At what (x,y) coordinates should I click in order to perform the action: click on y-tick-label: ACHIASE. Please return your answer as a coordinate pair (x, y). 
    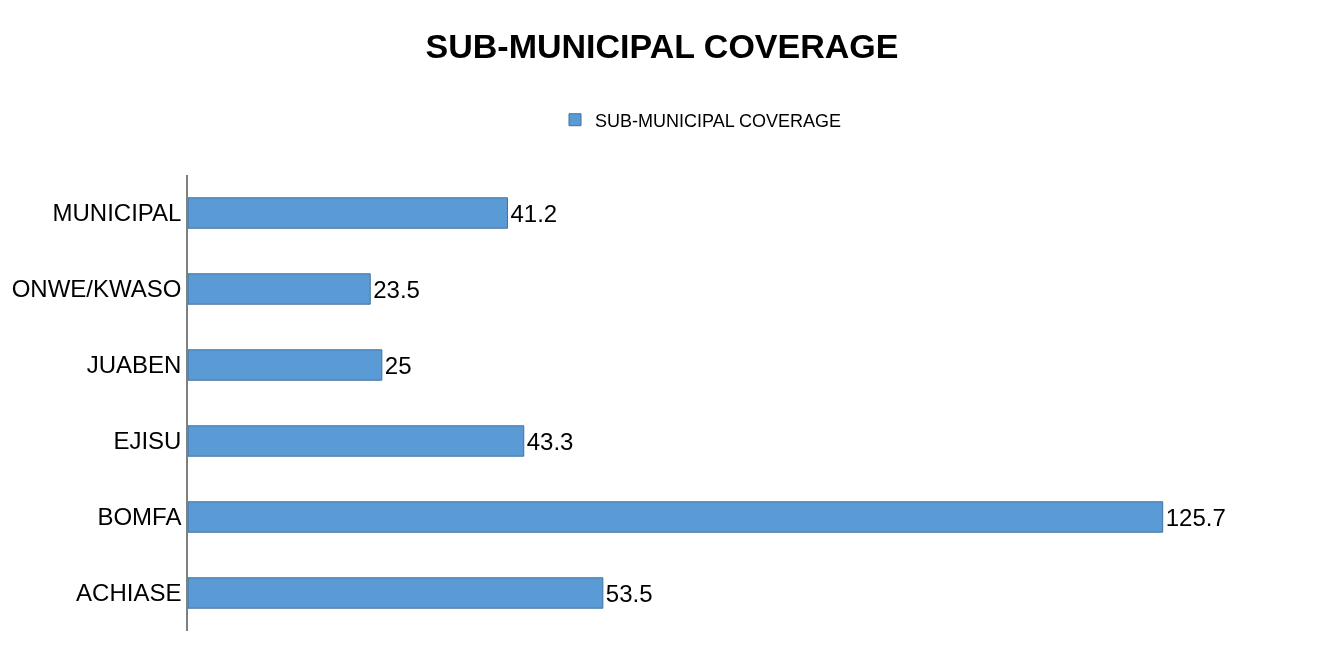
    Looking at the image, I should click on (129, 593).